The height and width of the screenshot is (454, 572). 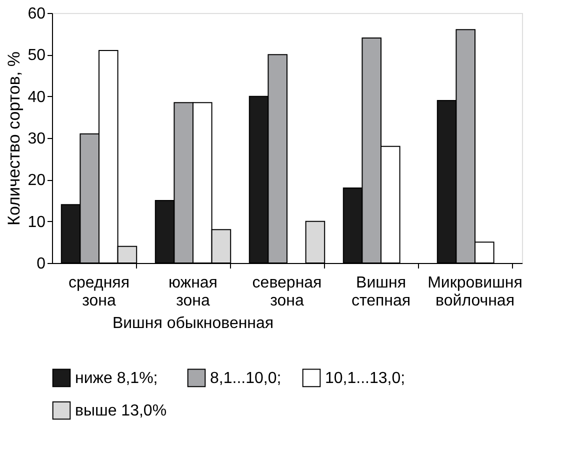 I want to click on y-tick-label: 60, so click(x=37, y=14).